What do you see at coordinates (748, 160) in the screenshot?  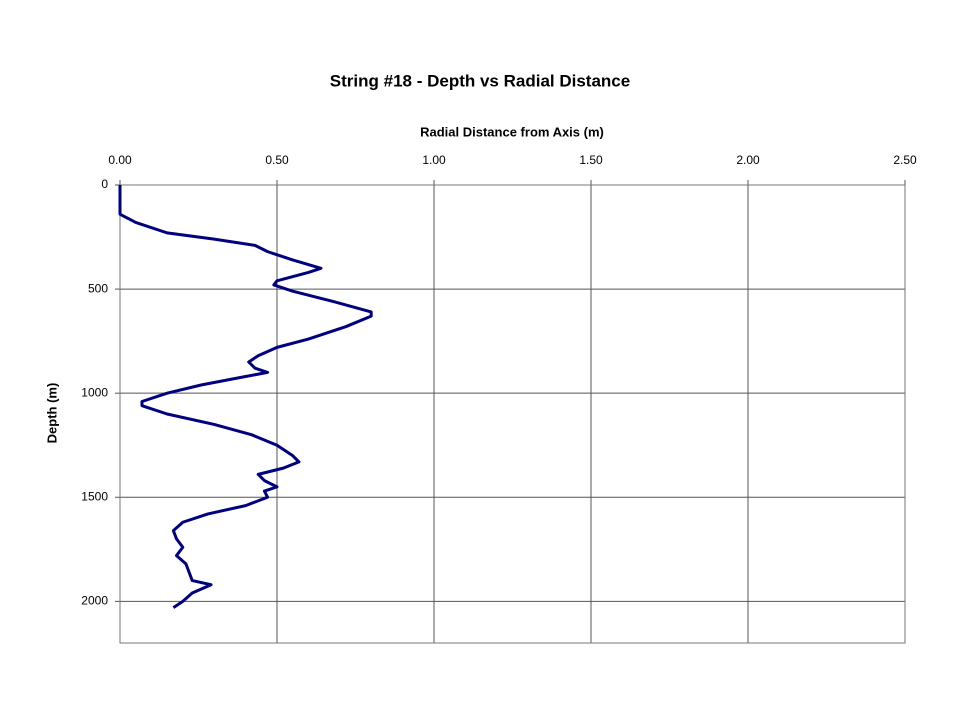 I see `x-tick-label: 2.00` at bounding box center [748, 160].